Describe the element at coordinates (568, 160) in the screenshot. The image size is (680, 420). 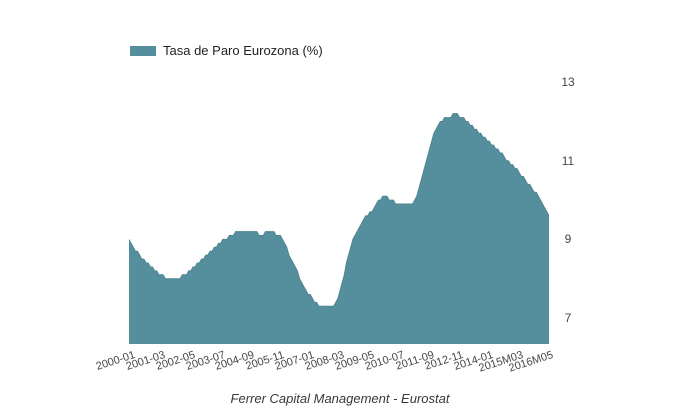
I see `y-tick-label: 11` at that location.